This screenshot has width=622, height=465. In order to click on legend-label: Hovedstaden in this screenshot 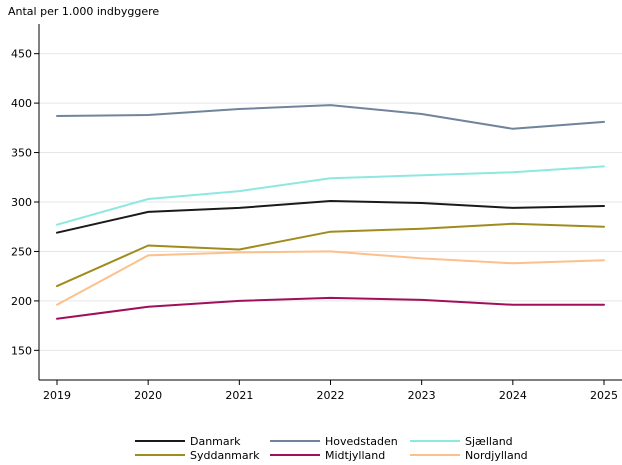, I will do `click(361, 441)`.